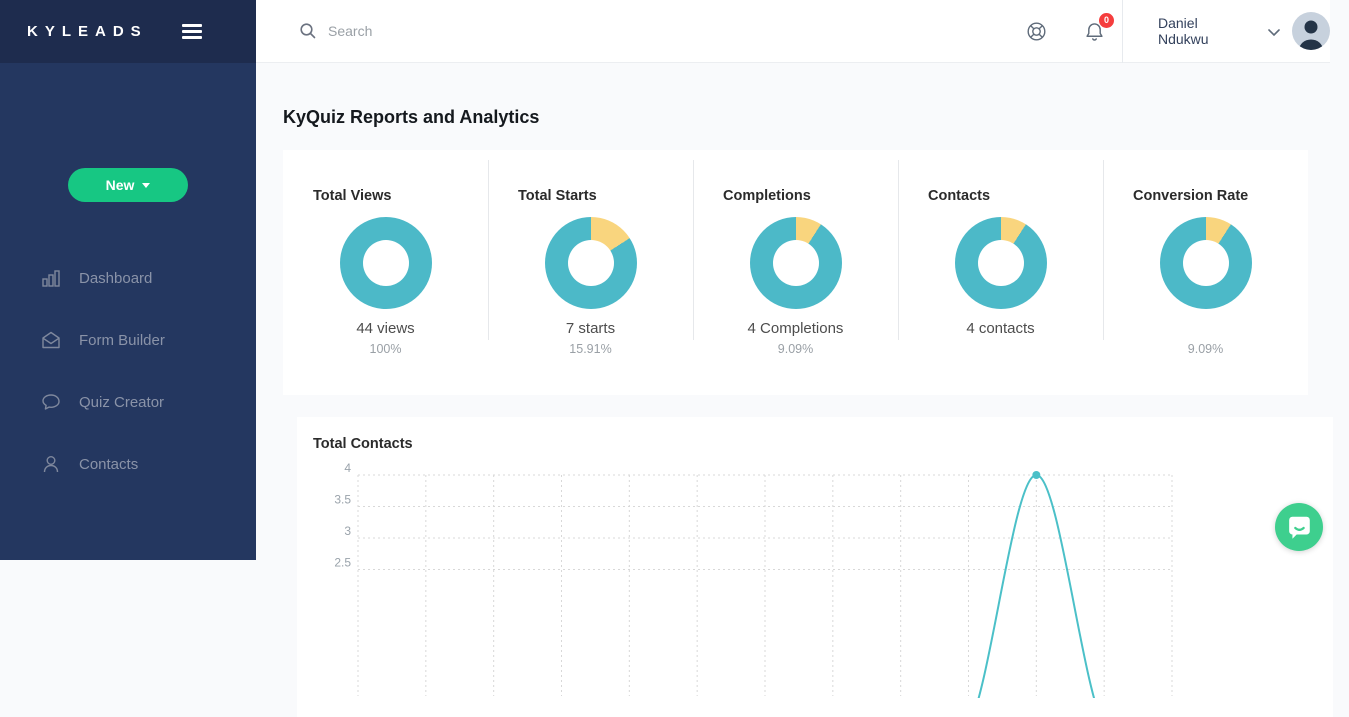 The height and width of the screenshot is (717, 1349). What do you see at coordinates (486, 31) in the screenshot?
I see `search-input` at bounding box center [486, 31].